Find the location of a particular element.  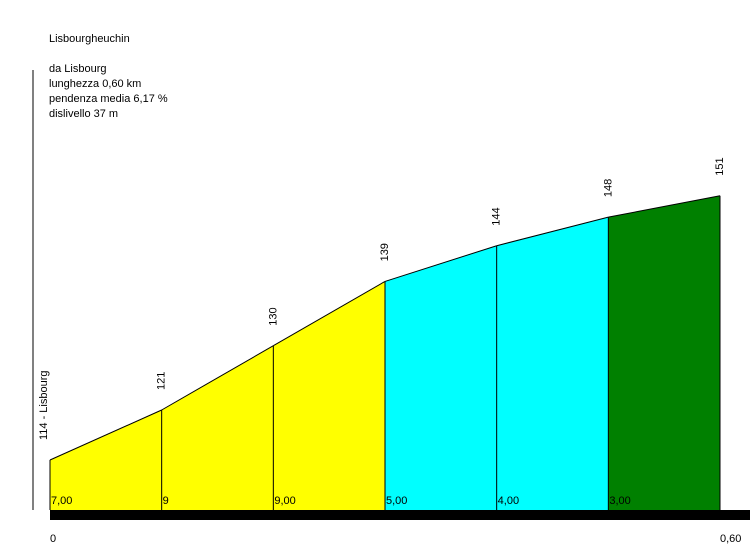

chart-title: Lisbourgheuchin is located at coordinates (89, 39).